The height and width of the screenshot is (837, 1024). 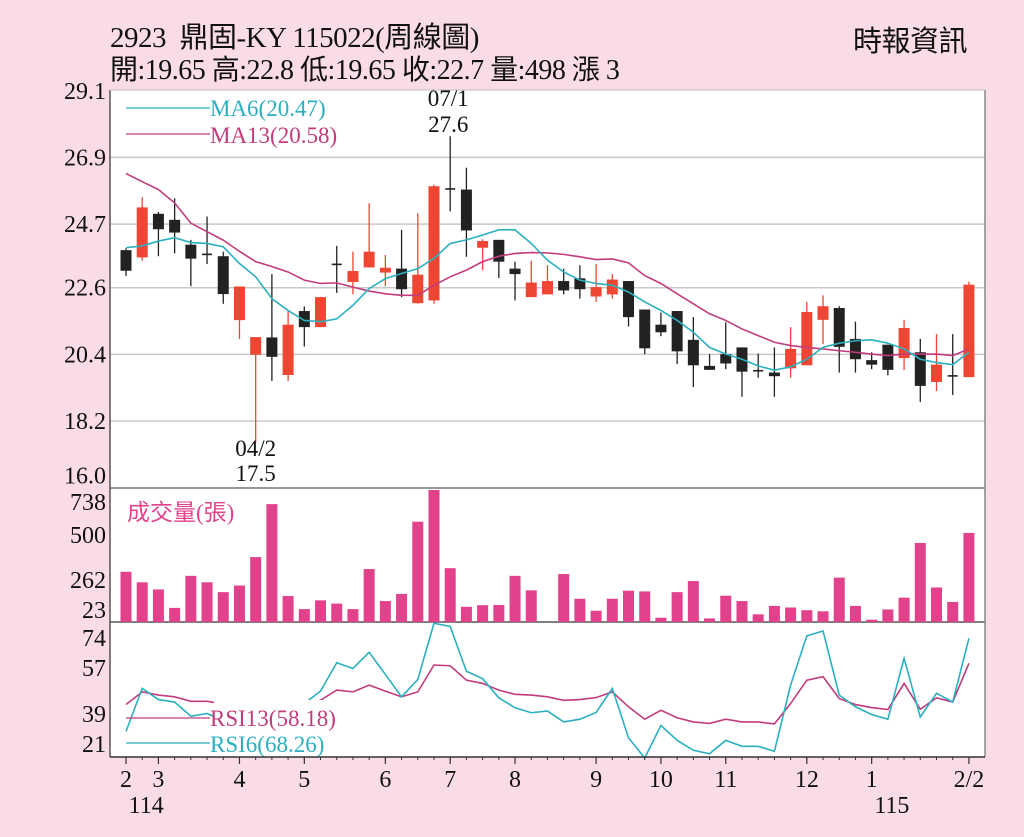 What do you see at coordinates (85, 355) in the screenshot?
I see `price-tick-label: 20.4` at bounding box center [85, 355].